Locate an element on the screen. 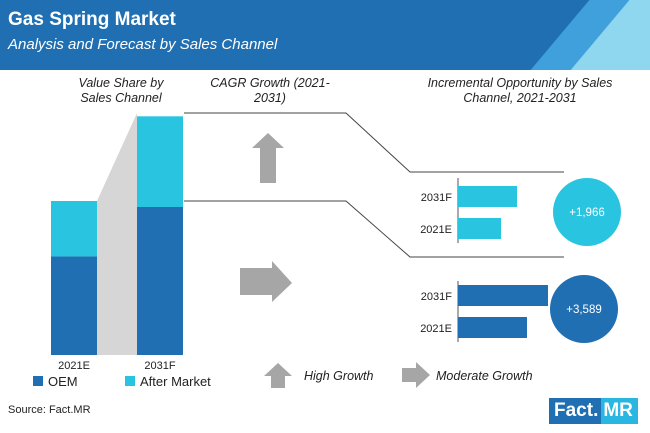 Image resolution: width=650 pixels, height=433 pixels. high-growth-label: High Growth is located at coordinates (339, 376).